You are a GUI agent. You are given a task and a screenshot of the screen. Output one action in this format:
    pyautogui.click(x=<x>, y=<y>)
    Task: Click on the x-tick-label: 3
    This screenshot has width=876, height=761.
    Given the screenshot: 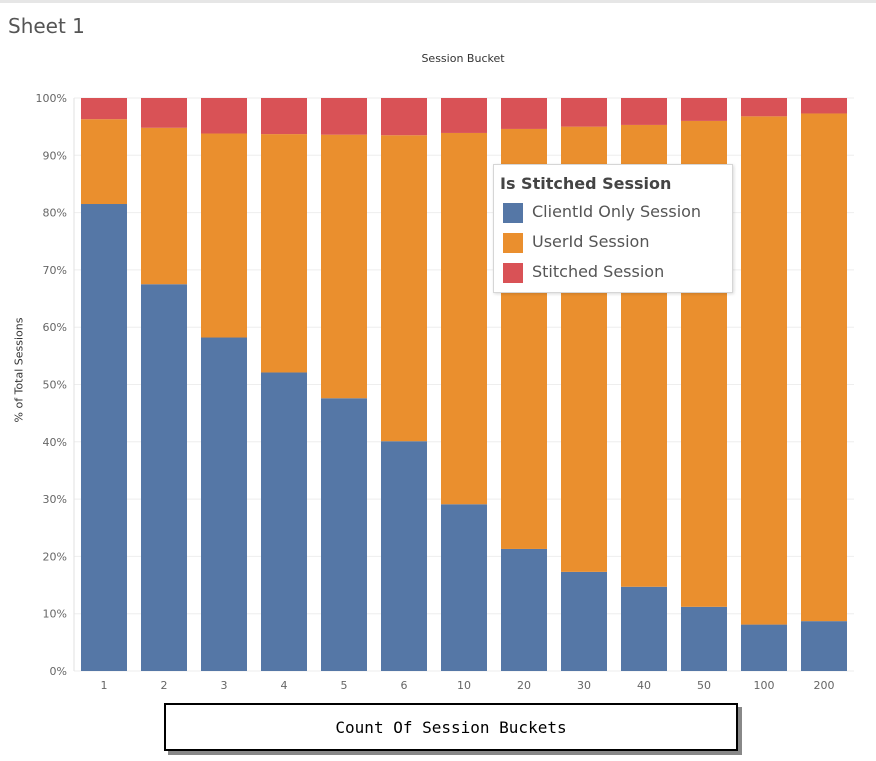 What is the action you would take?
    pyautogui.click(x=224, y=685)
    